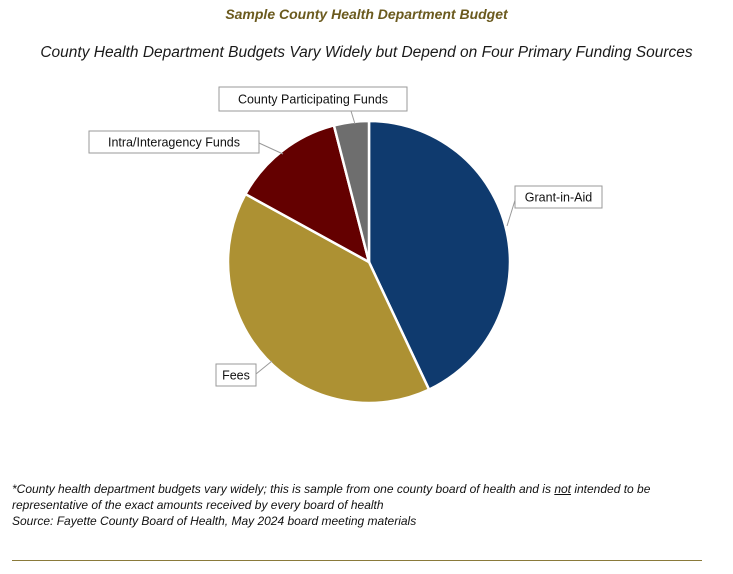  What do you see at coordinates (271, 148) in the screenshot?
I see `leader-line-intra-interagency-funds` at bounding box center [271, 148].